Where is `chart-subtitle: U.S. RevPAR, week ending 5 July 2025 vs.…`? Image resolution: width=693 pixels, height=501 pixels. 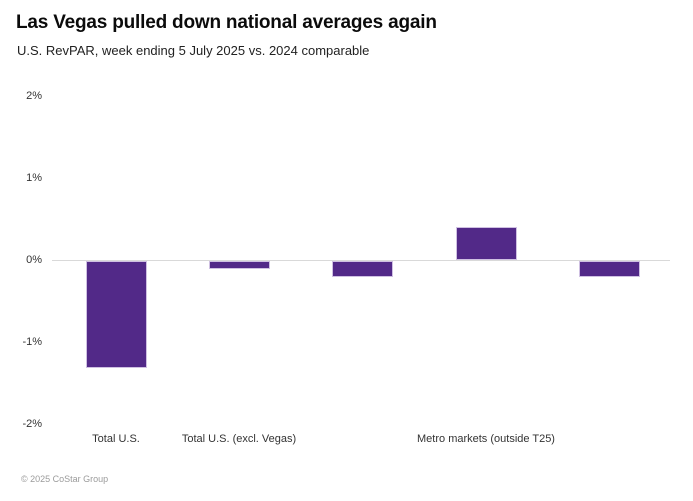
chart-subtitle: U.S. RevPAR, week ending 5 July 2025 vs.… is located at coordinates (193, 50).